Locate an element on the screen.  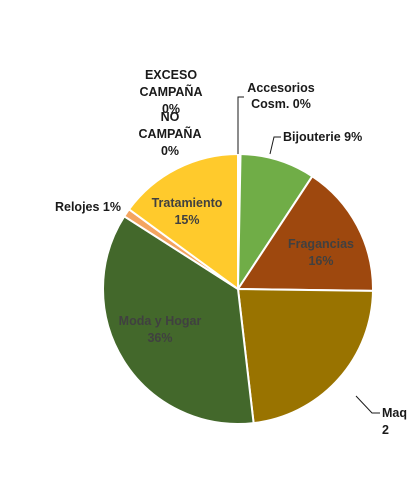
data-label-relojes: Relojes 1% is located at coordinates (88, 207).